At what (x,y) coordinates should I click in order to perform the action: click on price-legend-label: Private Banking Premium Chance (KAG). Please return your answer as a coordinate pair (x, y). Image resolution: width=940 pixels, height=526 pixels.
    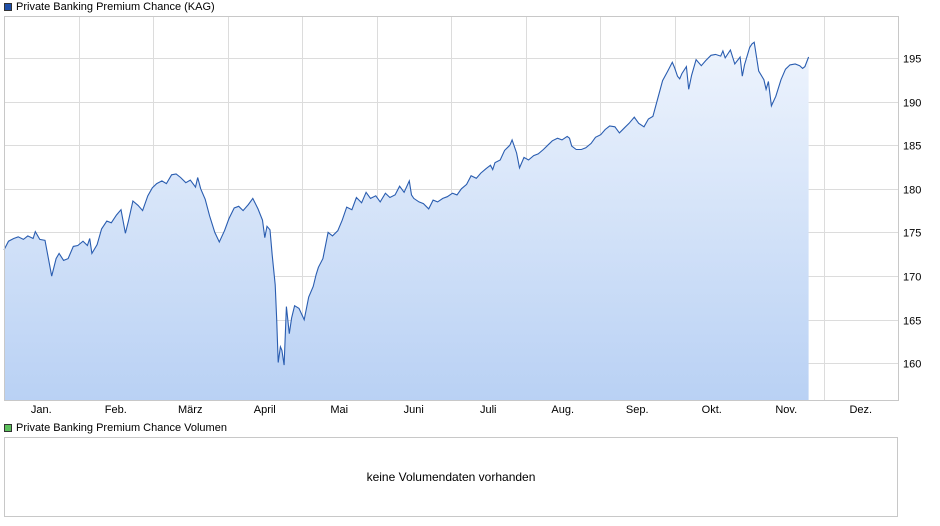
    Looking at the image, I should click on (115, 7).